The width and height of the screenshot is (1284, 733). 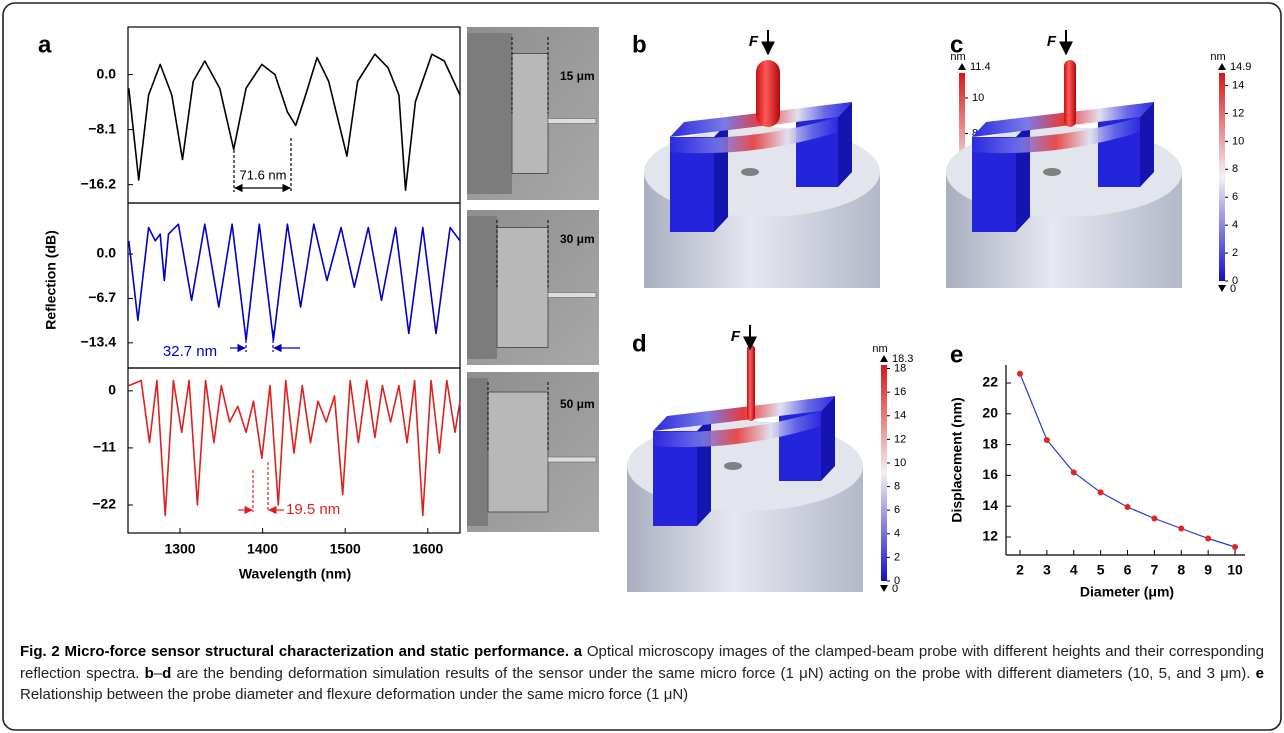 I want to click on y-tick-label: −13.4, so click(x=99, y=342).